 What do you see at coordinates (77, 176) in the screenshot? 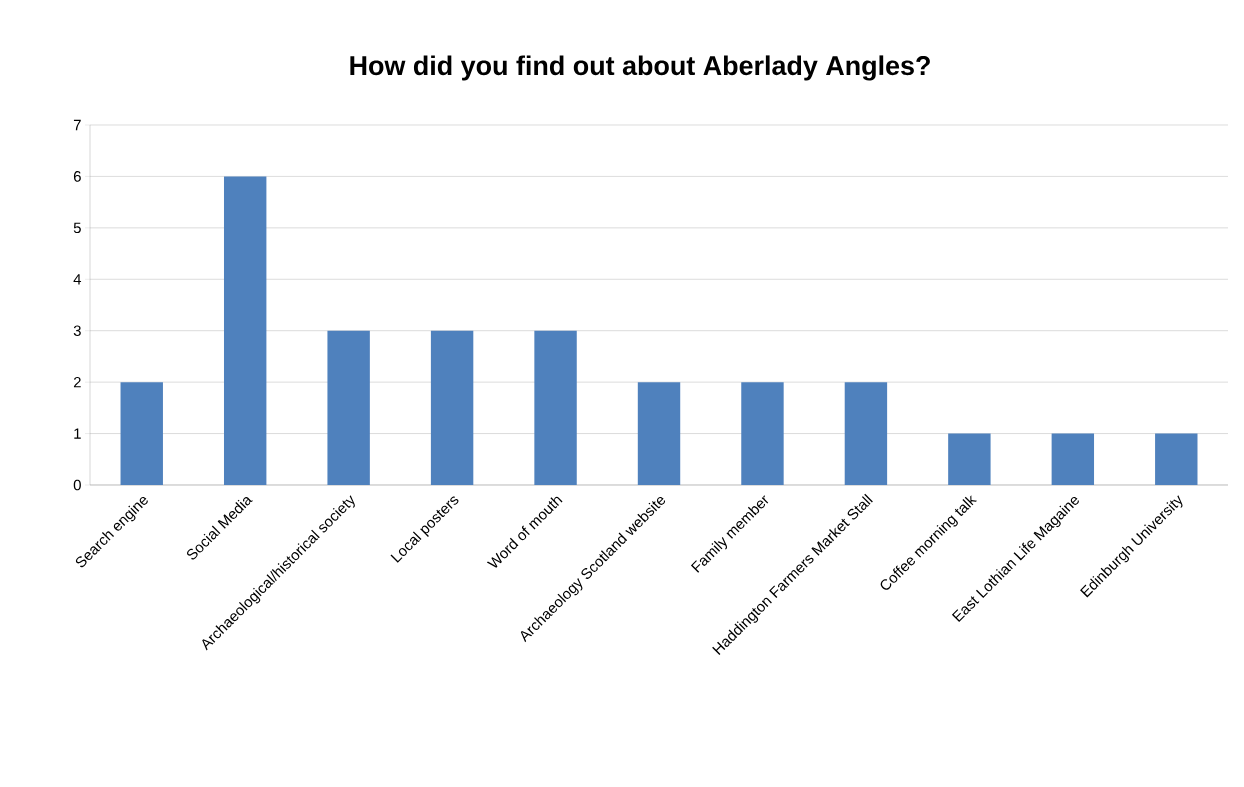
I see `y-tick-label: 6` at bounding box center [77, 176].